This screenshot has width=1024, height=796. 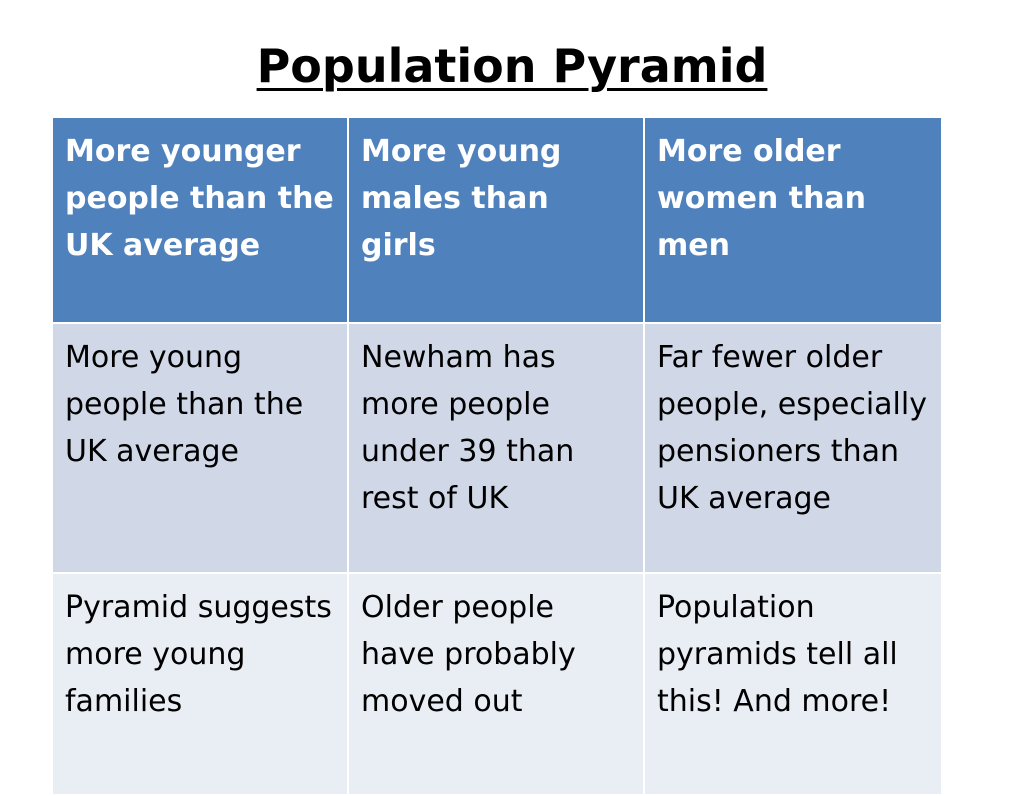 I want to click on slide-title: Population Pyramid, so click(x=512, y=66).